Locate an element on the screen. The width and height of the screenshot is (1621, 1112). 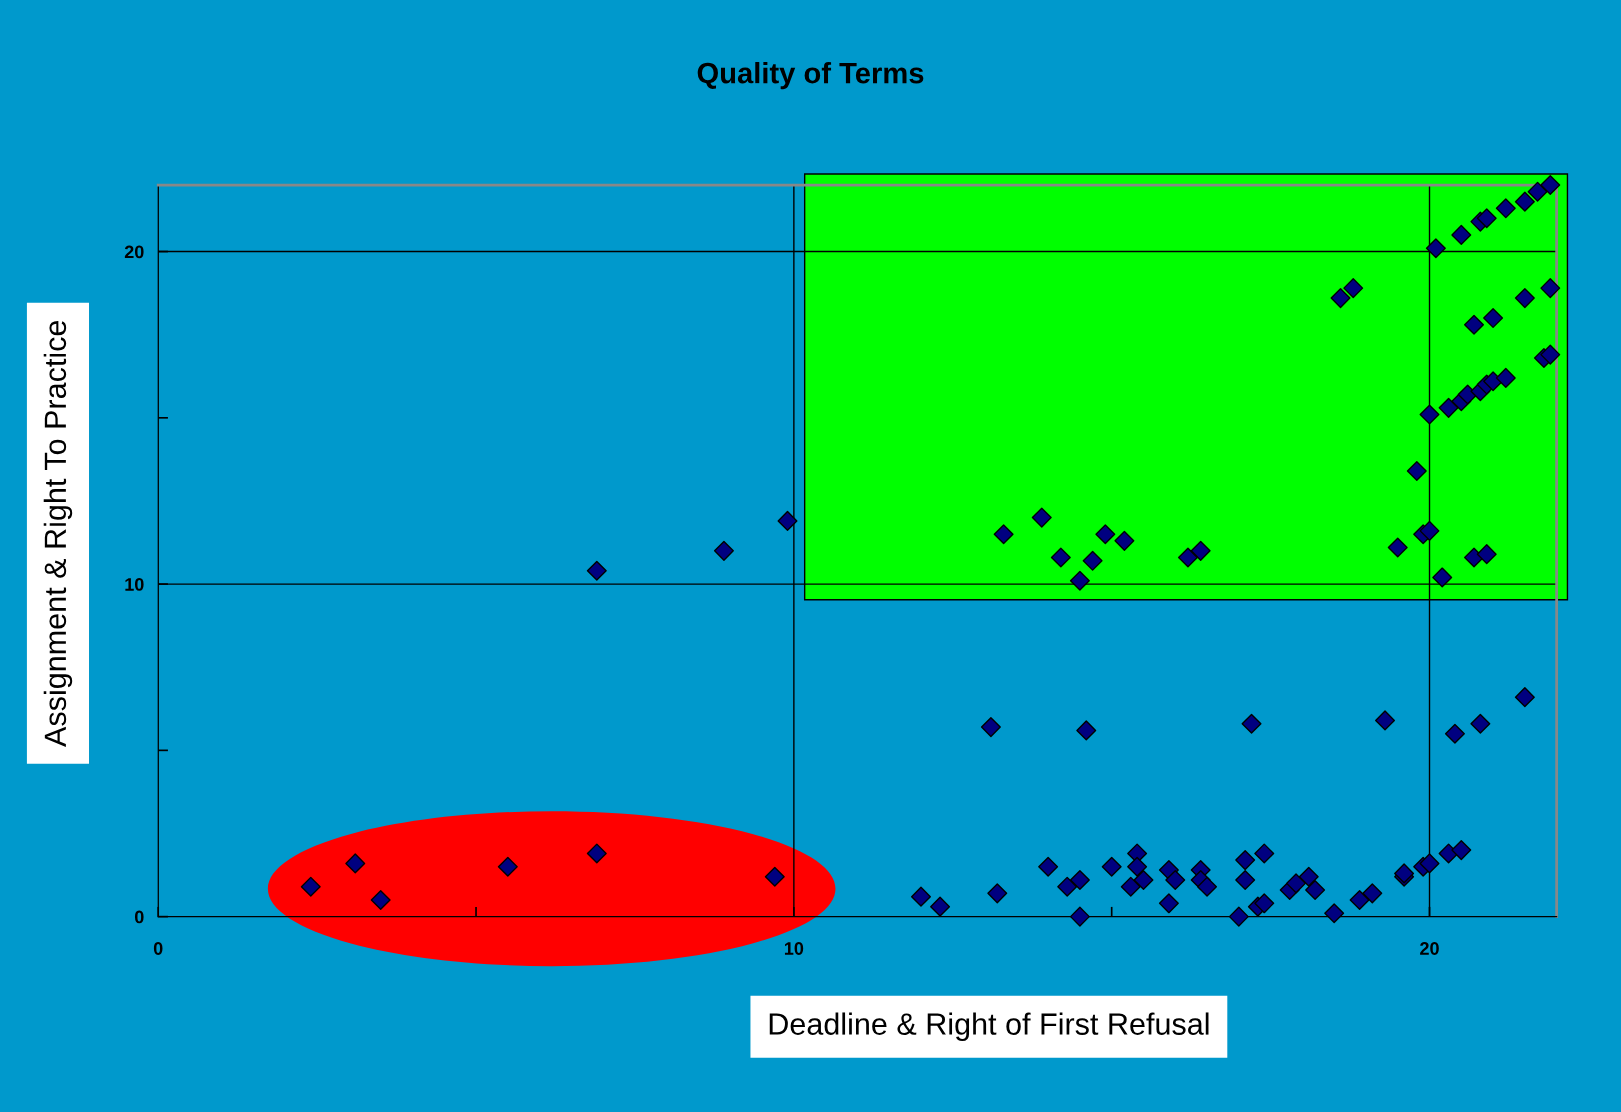
y-tick-label: 0 is located at coordinates (139, 917).